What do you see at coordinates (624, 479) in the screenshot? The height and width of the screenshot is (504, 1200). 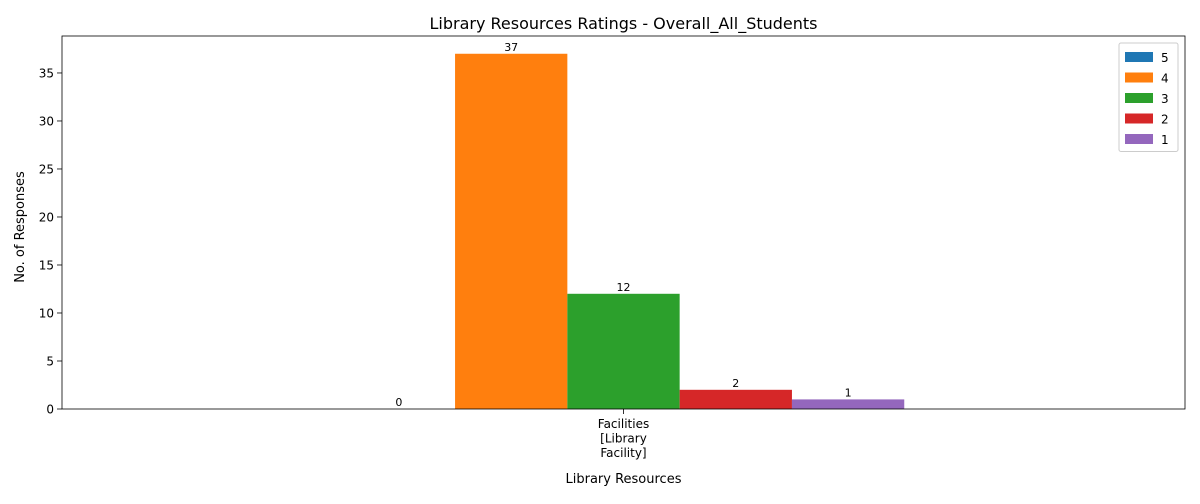 I see `x-axis-label: Library Resources` at bounding box center [624, 479].